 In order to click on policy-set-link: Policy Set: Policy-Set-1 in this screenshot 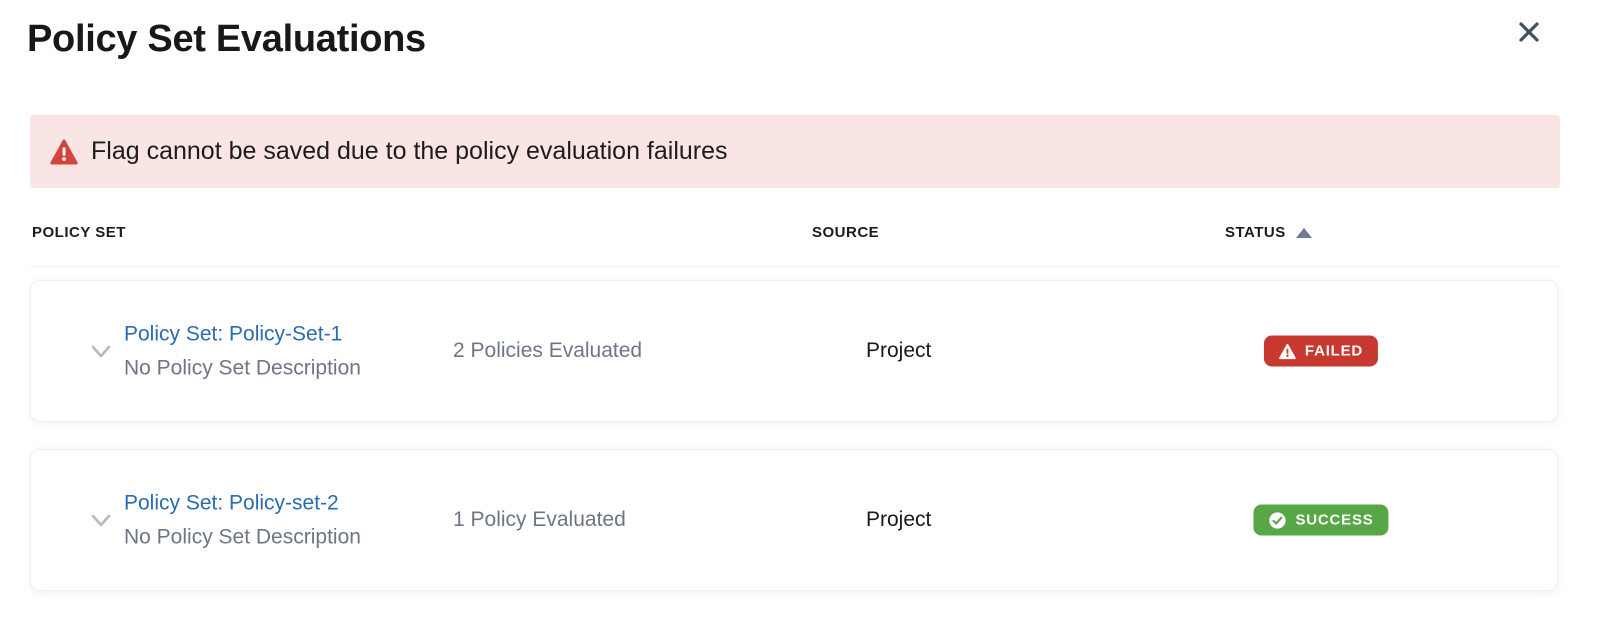, I will do `click(233, 334)`.